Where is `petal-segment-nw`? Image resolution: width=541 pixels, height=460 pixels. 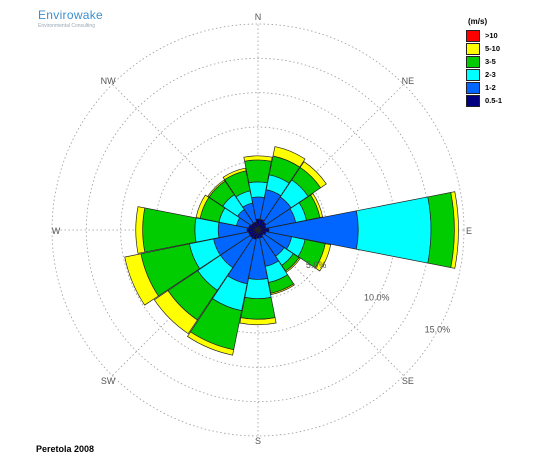 petal-segment-nw is located at coordinates (216, 188).